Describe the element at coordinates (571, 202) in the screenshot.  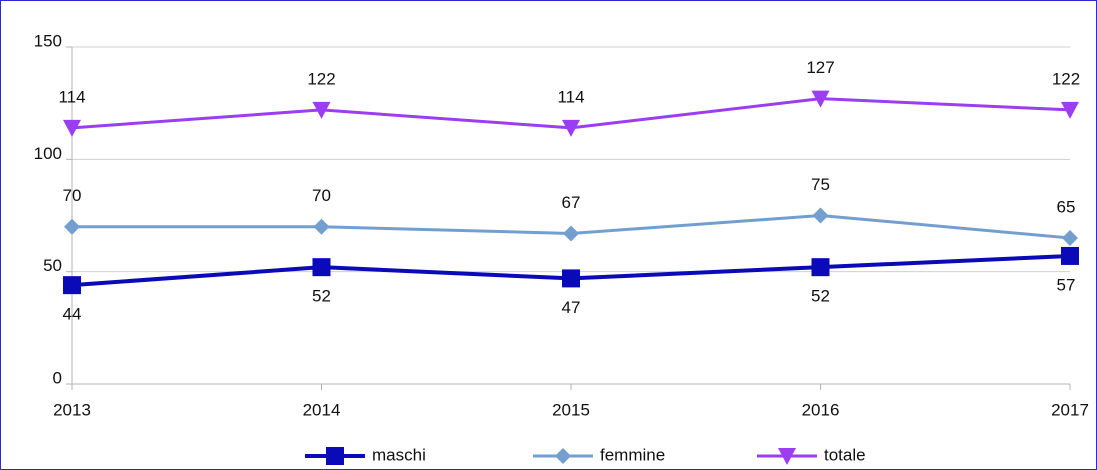
I see `data-label: 67` at that location.